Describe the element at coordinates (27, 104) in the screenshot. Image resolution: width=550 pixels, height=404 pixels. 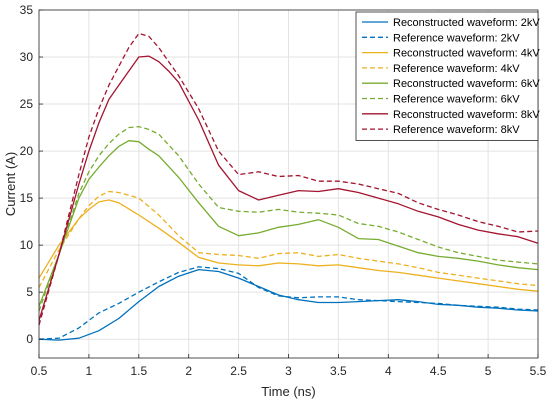
I see `y-tick-label: 25` at that location.